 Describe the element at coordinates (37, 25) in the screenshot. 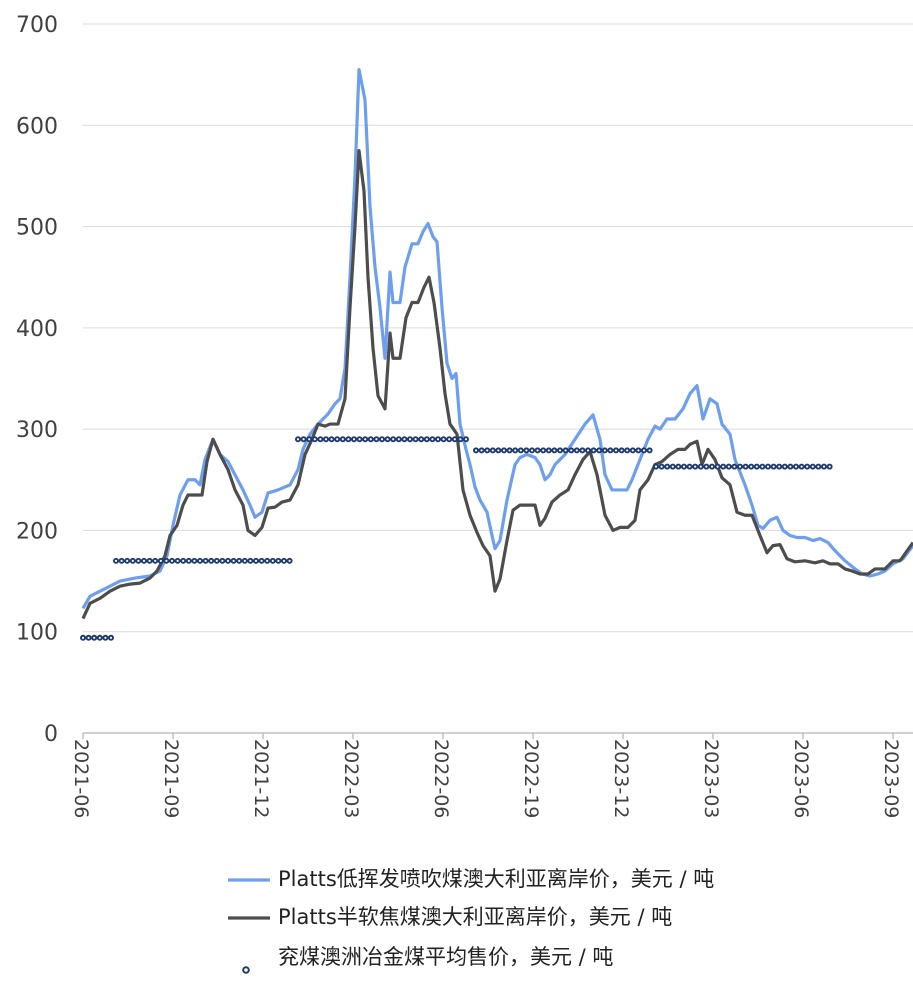

I see `y-tick-label: 700` at that location.